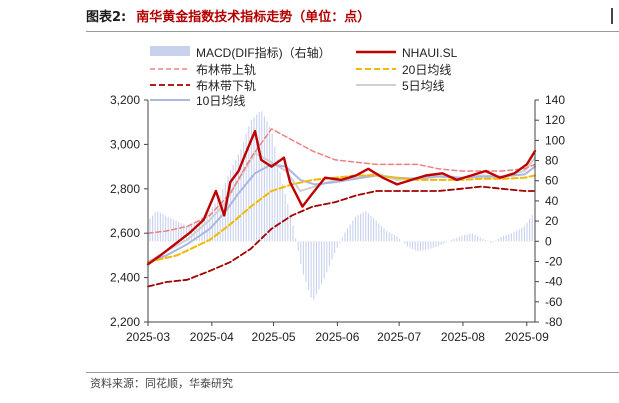  What do you see at coordinates (430, 53) in the screenshot?
I see `legend-nhauisl-label: NHAUI.SL` at bounding box center [430, 53].